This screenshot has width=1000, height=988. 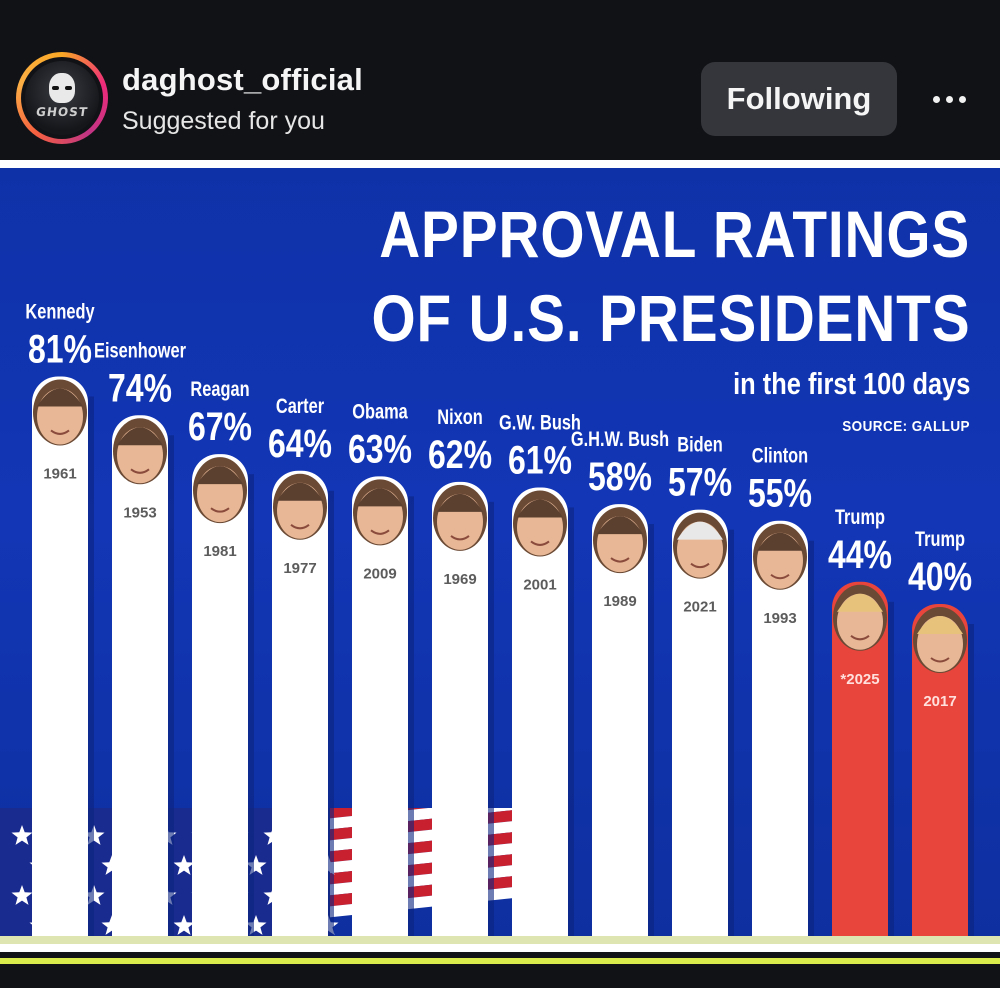 What do you see at coordinates (220, 426) in the screenshot?
I see `bar-value-label: 67%` at bounding box center [220, 426].